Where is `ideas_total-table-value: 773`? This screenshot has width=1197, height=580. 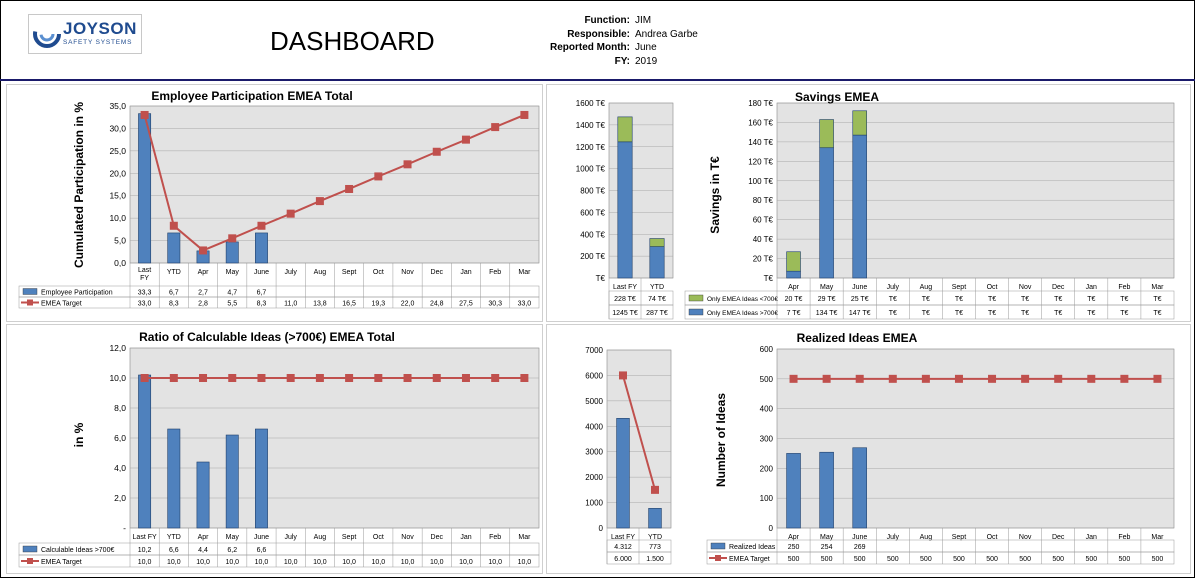 ideas_total-table-value: 773 is located at coordinates (655, 547).